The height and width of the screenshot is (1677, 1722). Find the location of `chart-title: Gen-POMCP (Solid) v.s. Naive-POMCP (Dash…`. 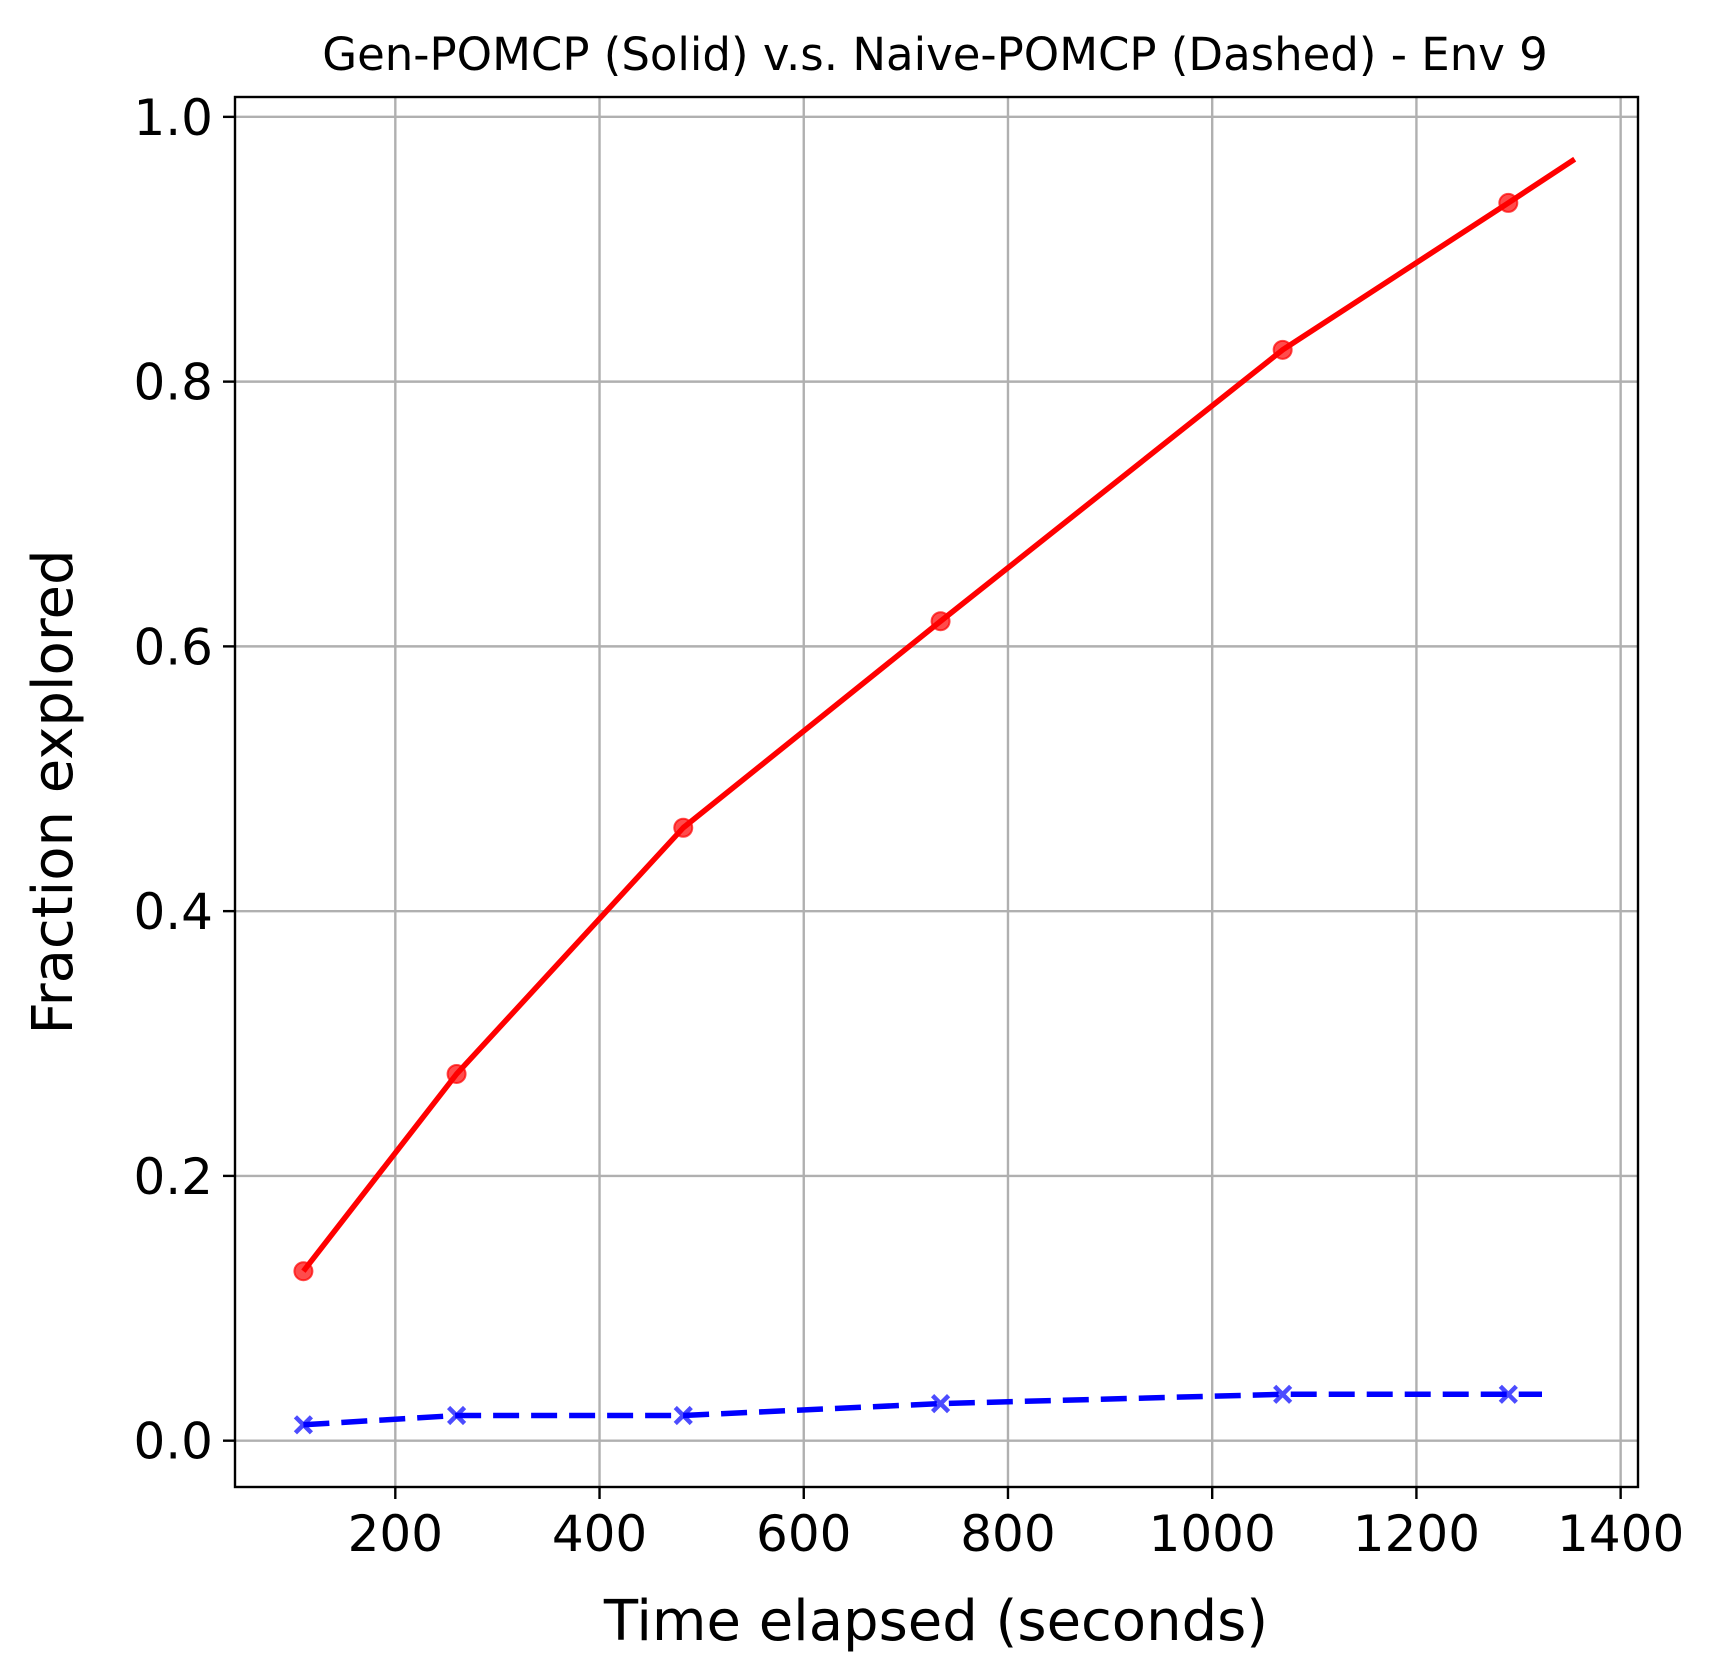

chart-title: Gen-POMCP (Solid) v.s. Naive-POMCP (Dash… is located at coordinates (935, 54).